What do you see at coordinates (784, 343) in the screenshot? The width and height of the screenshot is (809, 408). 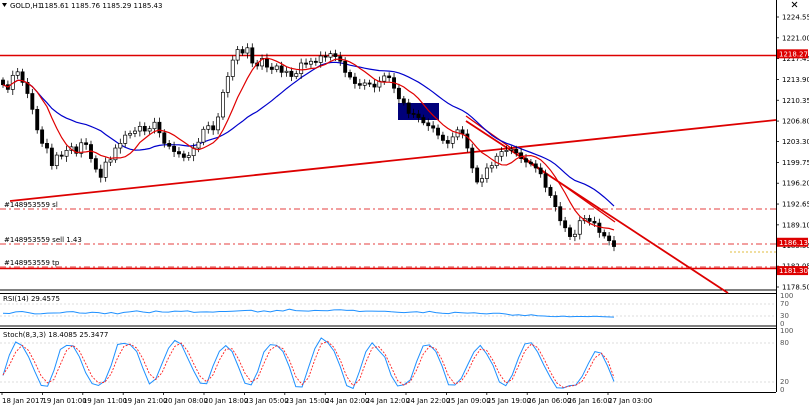 I see `stoch-tick-80: 80` at bounding box center [784, 343].